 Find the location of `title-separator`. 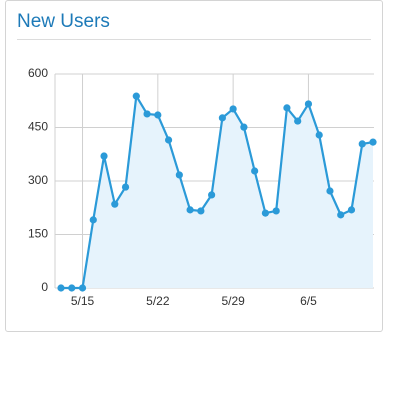

title-separator is located at coordinates (194, 39).